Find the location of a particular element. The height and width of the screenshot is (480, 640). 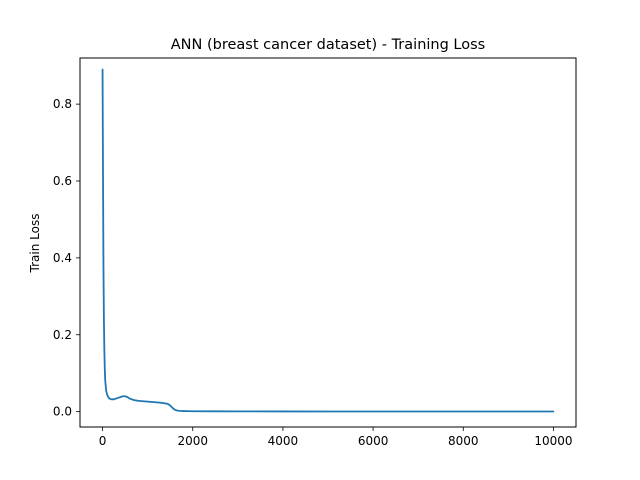

x-tick-label: 0 is located at coordinates (103, 441).